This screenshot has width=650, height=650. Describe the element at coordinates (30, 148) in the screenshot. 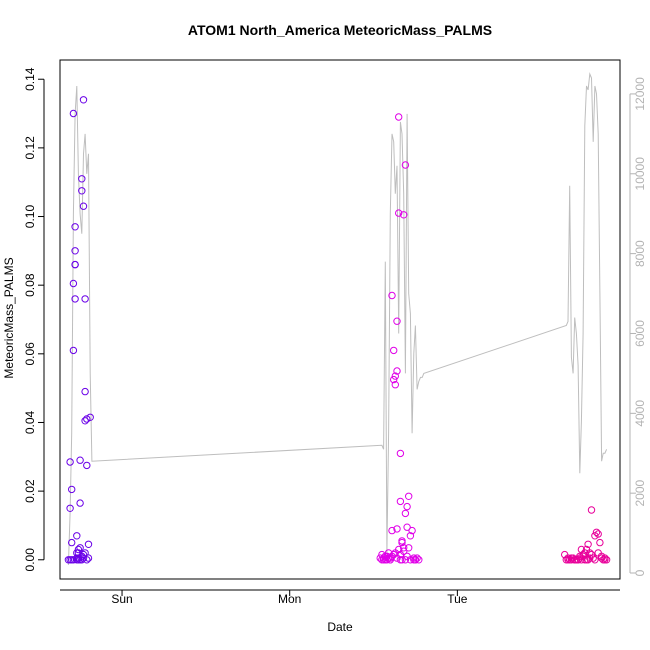

I see `y-tick-label: 0.12` at that location.